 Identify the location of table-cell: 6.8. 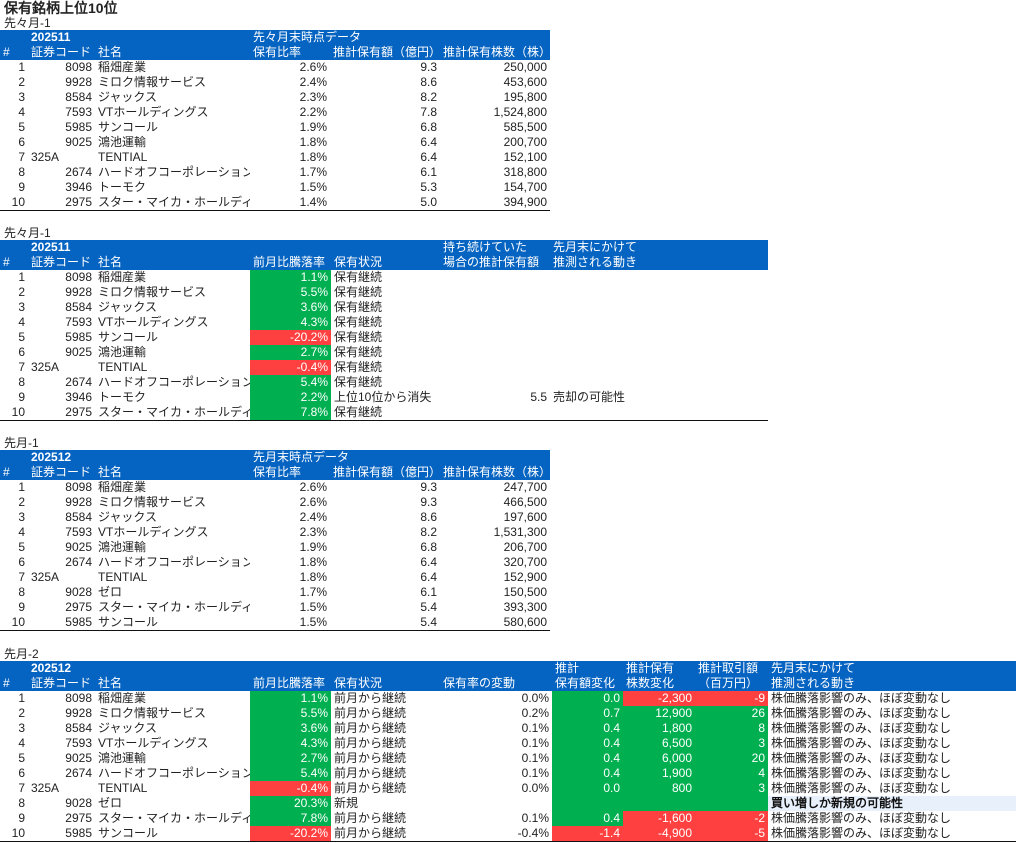
(428, 127).